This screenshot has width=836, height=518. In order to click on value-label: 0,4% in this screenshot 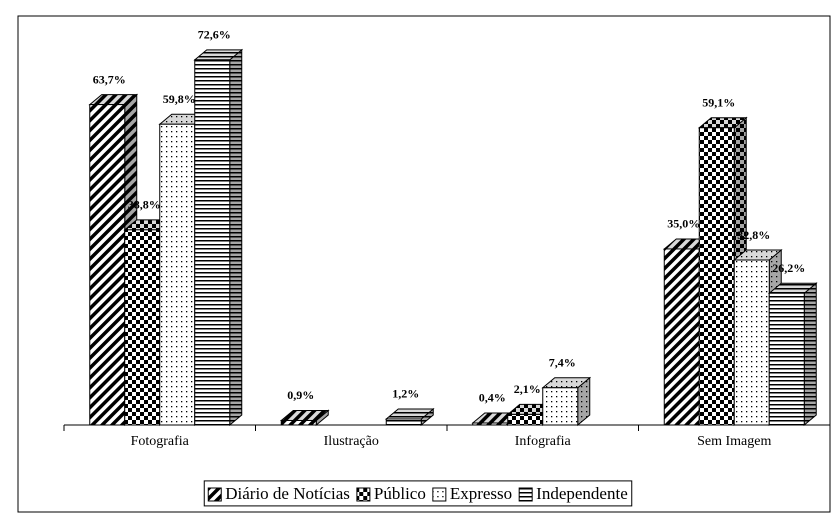, I will do `click(492, 398)`.